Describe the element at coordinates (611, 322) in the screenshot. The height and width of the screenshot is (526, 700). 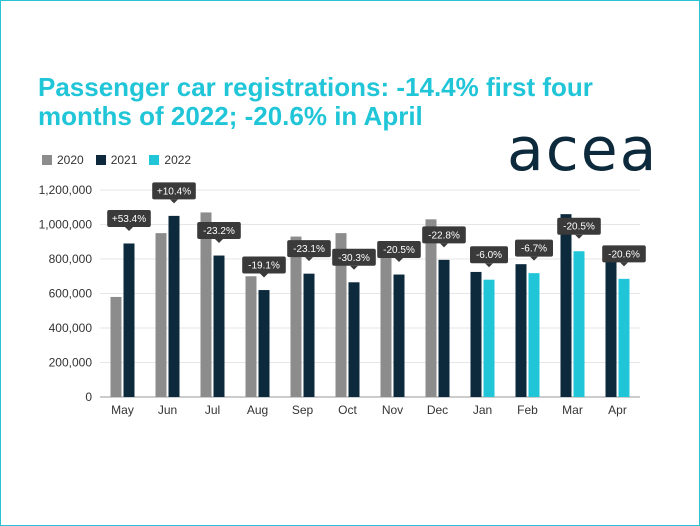
I see `bar-2021-apr` at that location.